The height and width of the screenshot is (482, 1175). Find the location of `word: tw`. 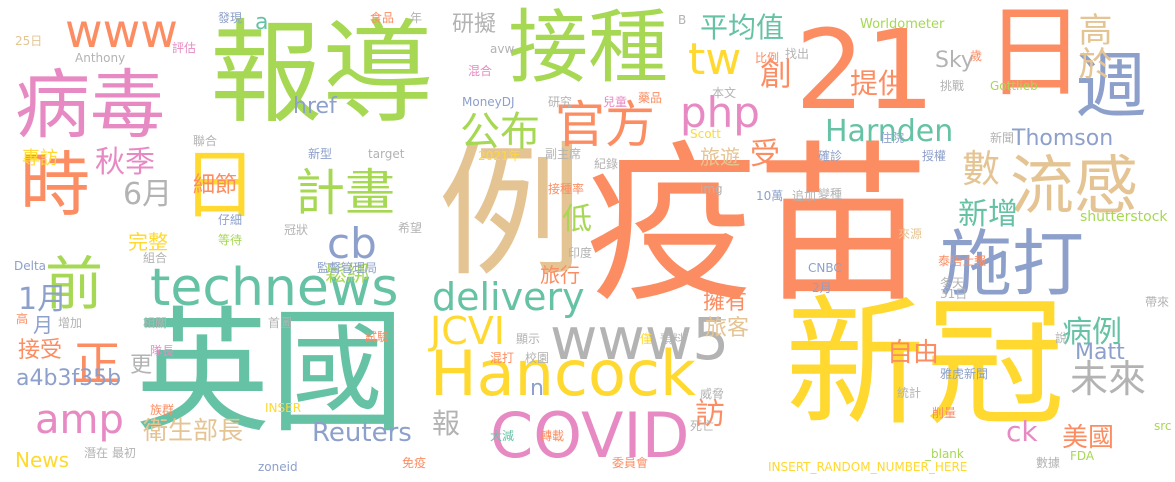

word: tw is located at coordinates (715, 59).